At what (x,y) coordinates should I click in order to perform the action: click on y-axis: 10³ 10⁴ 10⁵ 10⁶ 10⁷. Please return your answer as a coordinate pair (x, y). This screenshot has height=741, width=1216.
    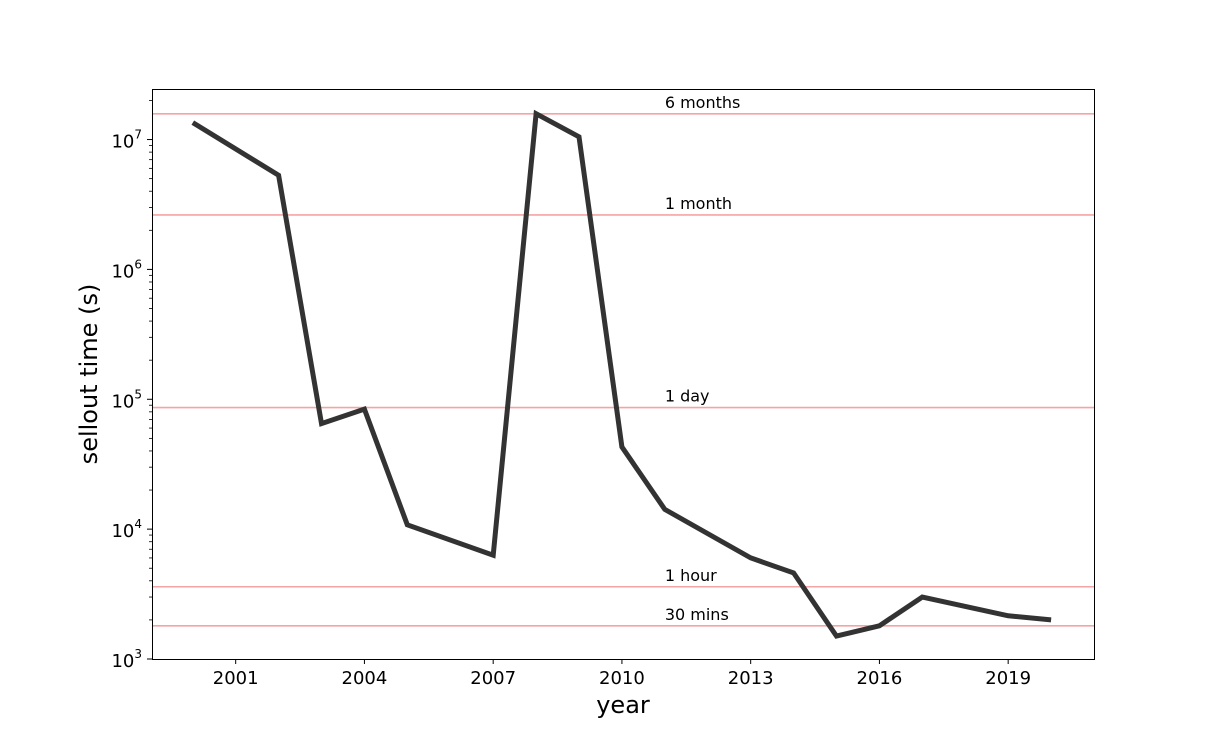
    Looking at the image, I should click on (131, 386).